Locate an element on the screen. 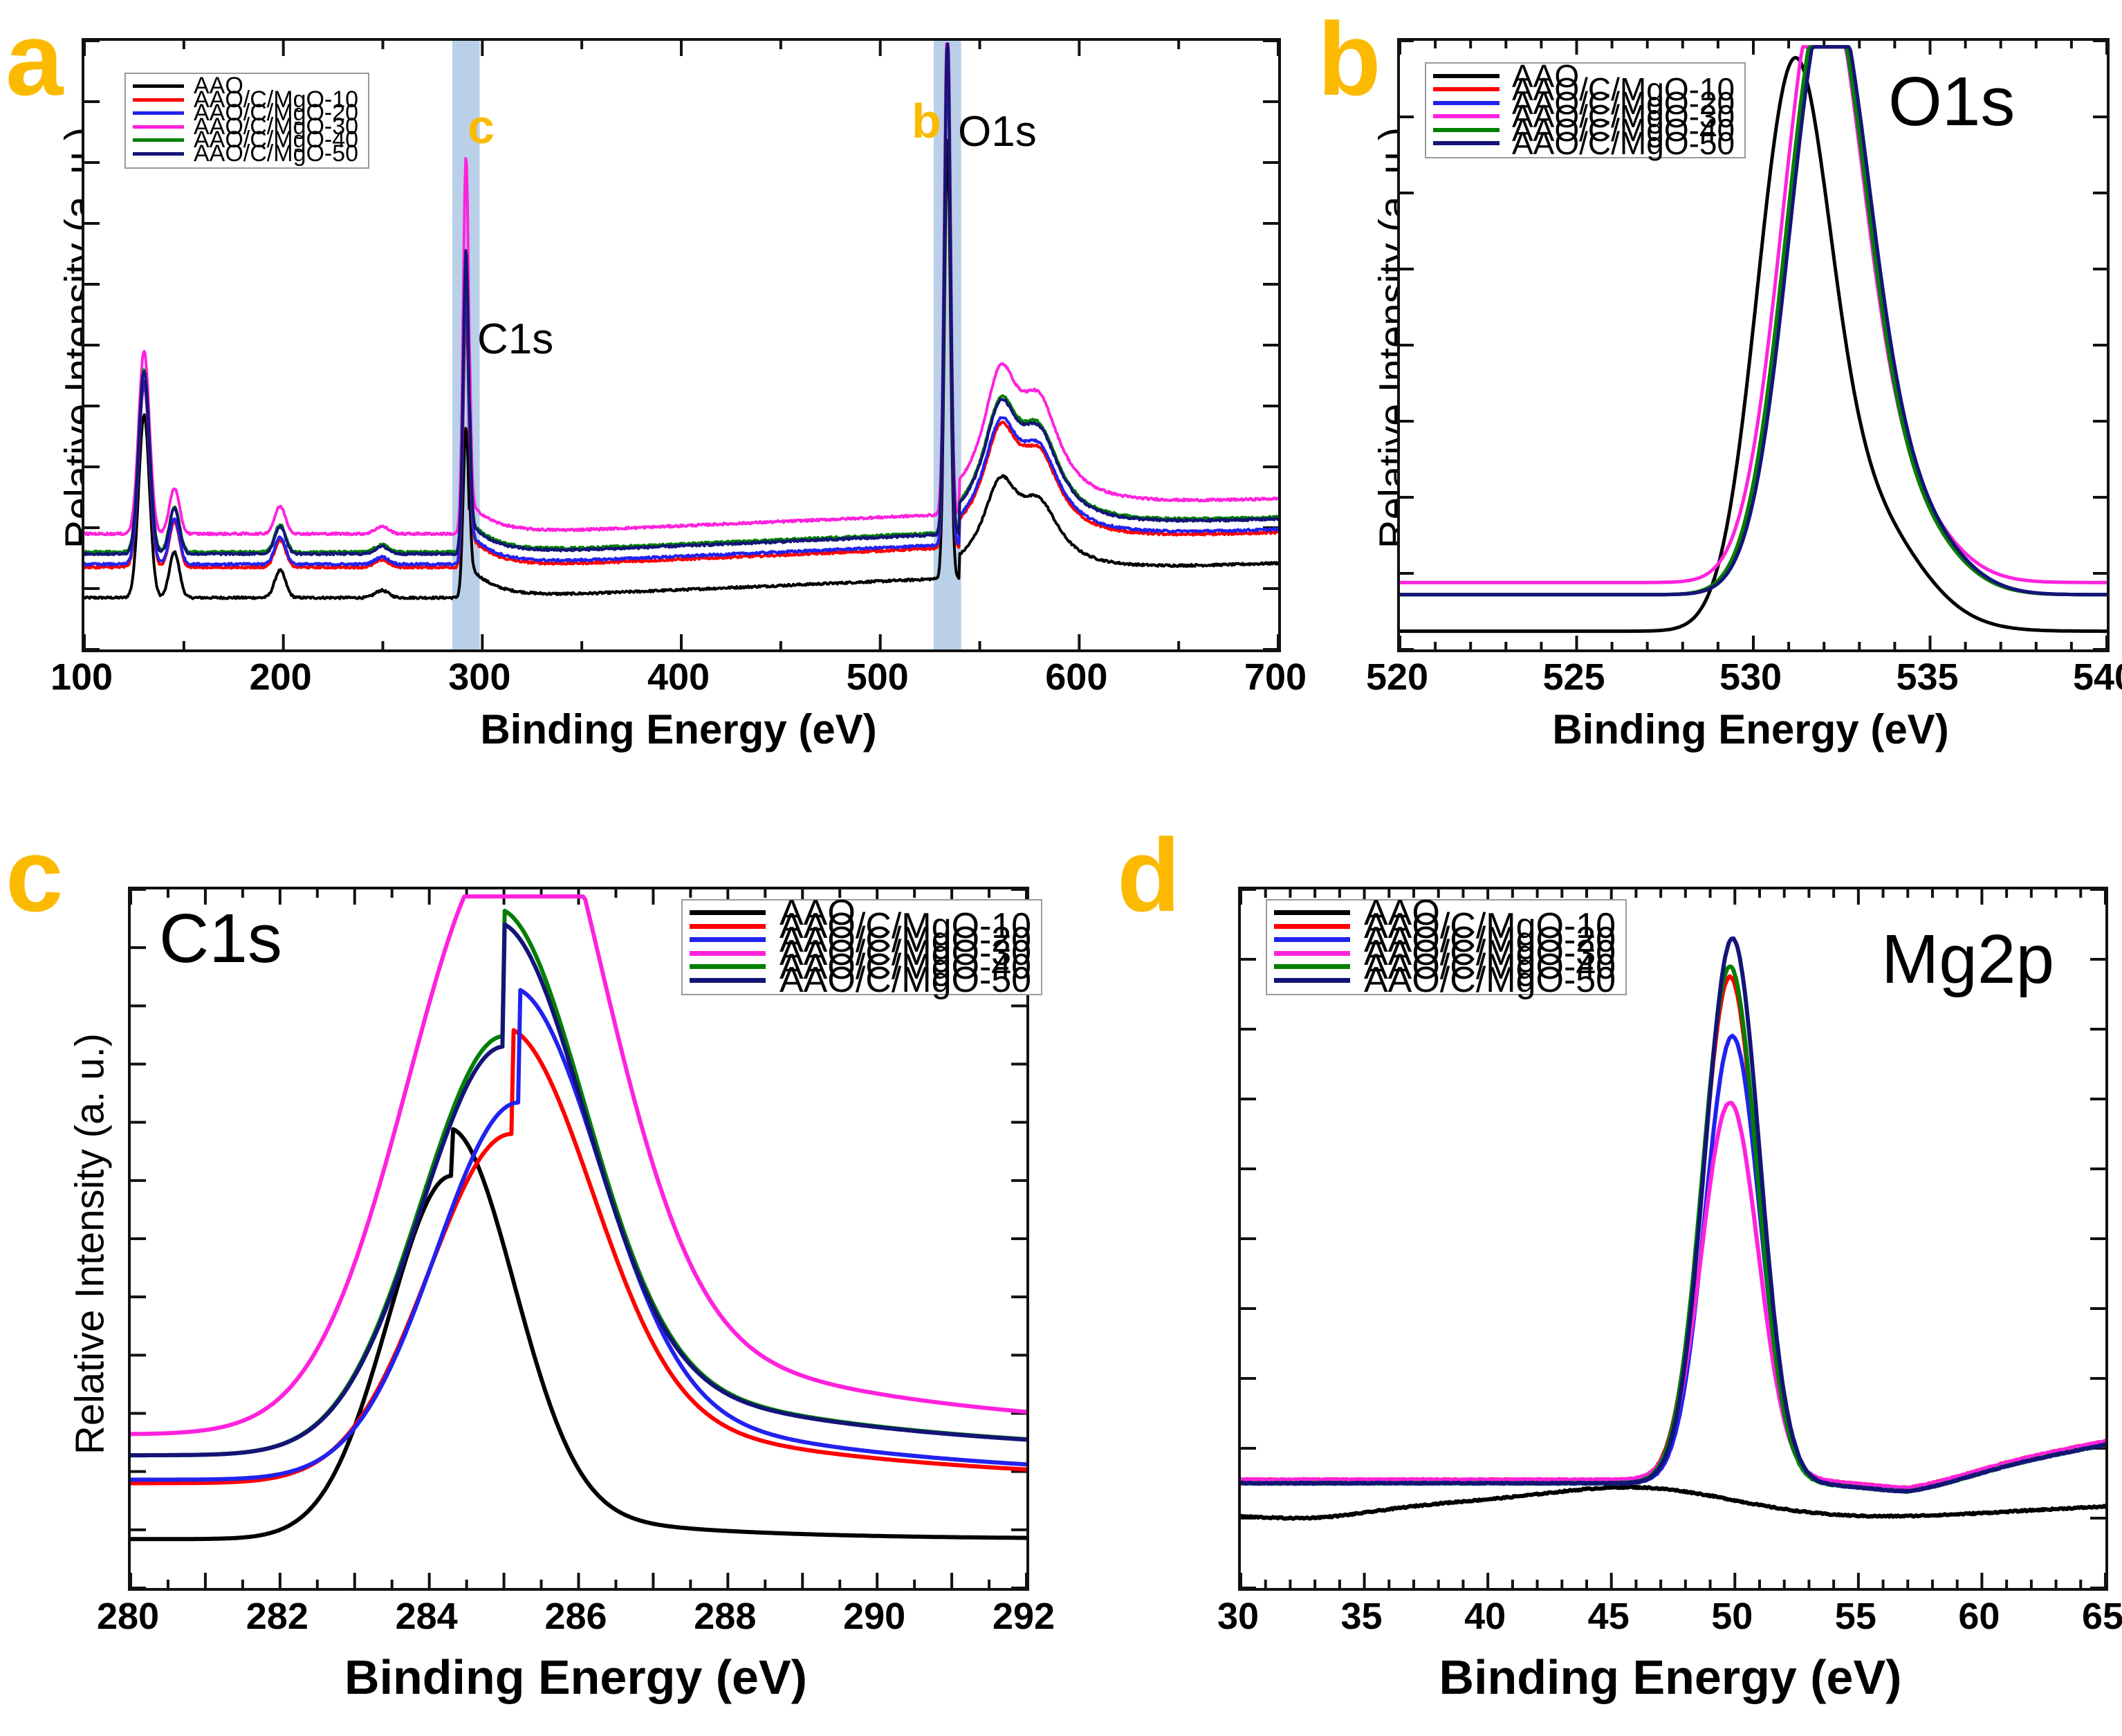  panel-d-letter: d is located at coordinates (1149, 875).